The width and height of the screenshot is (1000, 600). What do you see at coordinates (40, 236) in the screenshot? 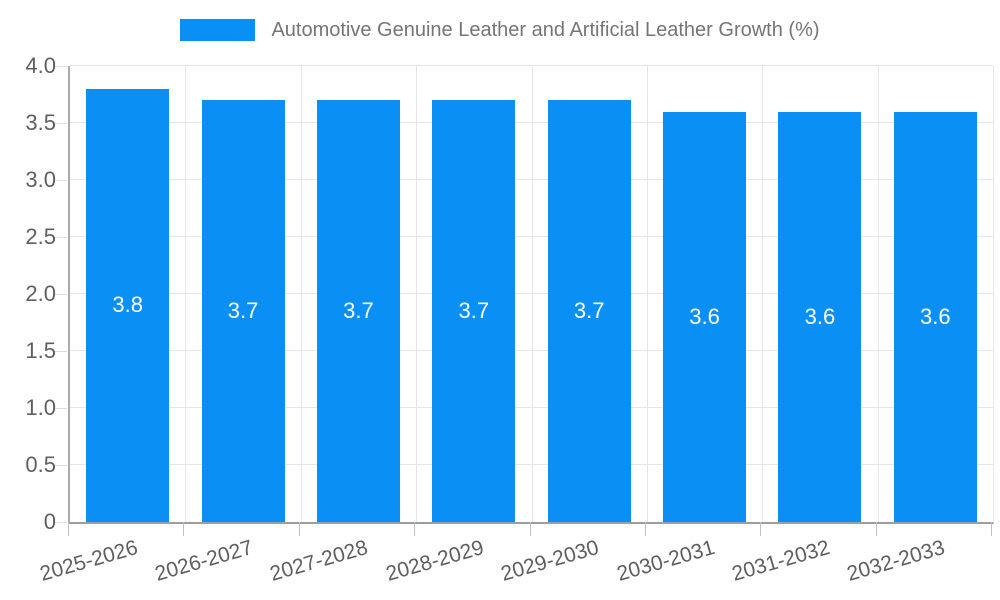
I see `y-axis-label: 2.5` at bounding box center [40, 236].